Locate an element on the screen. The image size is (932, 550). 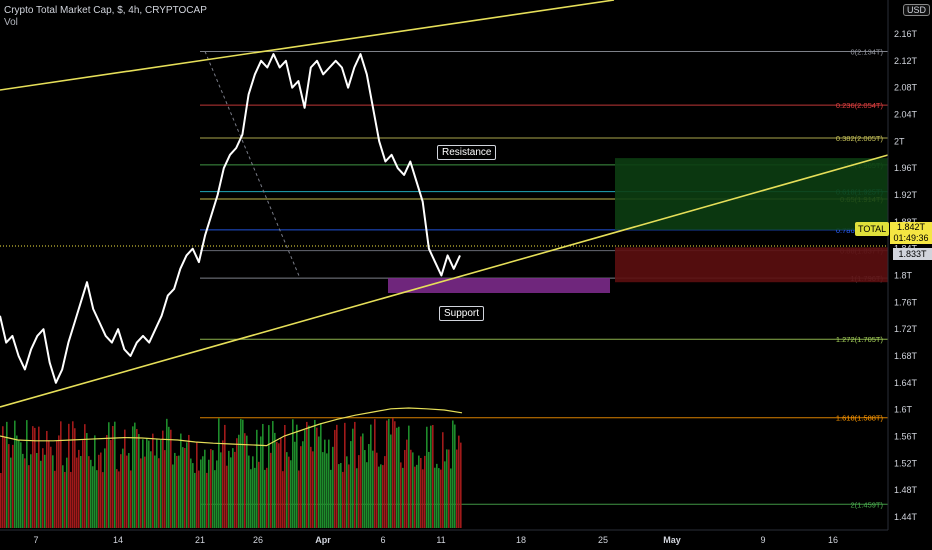
price-tick-label: 1.96T is located at coordinates (906, 168).